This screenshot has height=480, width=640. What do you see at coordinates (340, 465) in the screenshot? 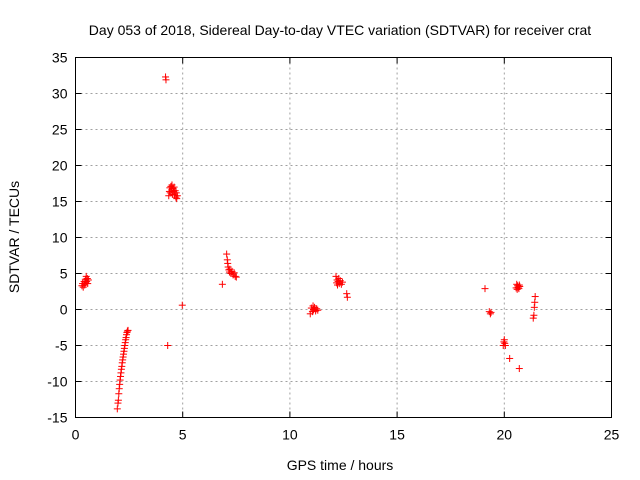
I see `x-axis-label: GPS time / hours` at bounding box center [340, 465].